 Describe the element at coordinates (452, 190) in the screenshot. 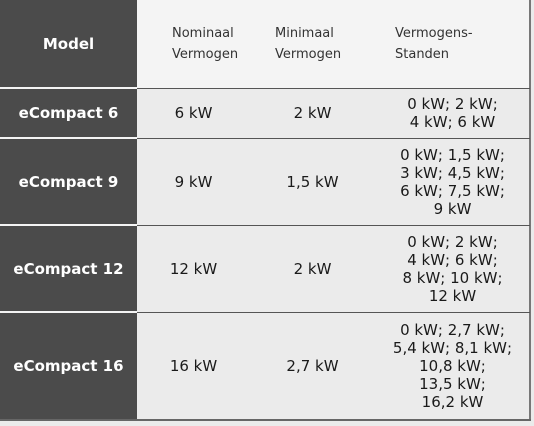

I see `cell-line: 6 kW; 7,5 kW;` at that location.